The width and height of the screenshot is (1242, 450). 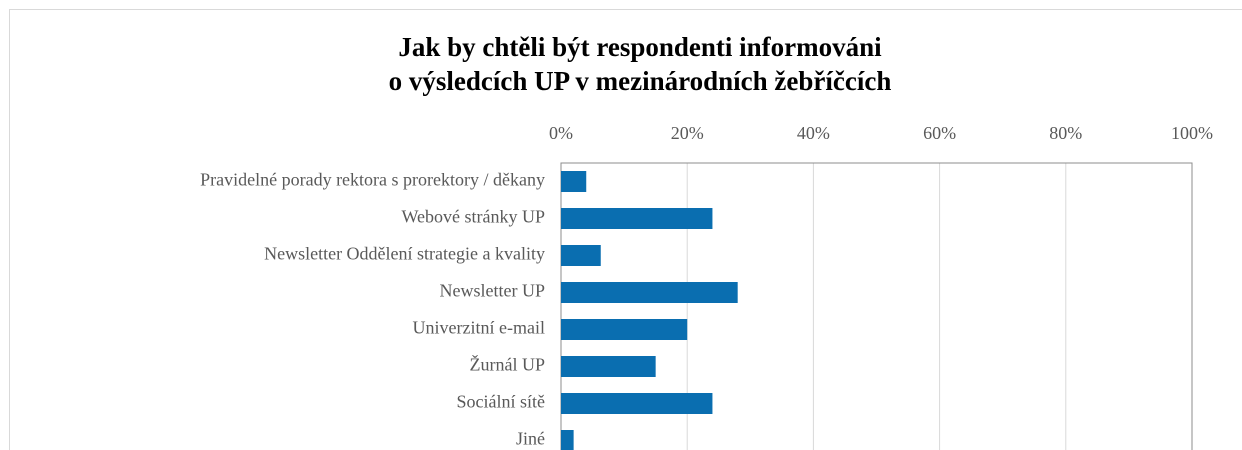 What do you see at coordinates (492, 291) in the screenshot?
I see `y-tick-label: Newsletter UP` at bounding box center [492, 291].